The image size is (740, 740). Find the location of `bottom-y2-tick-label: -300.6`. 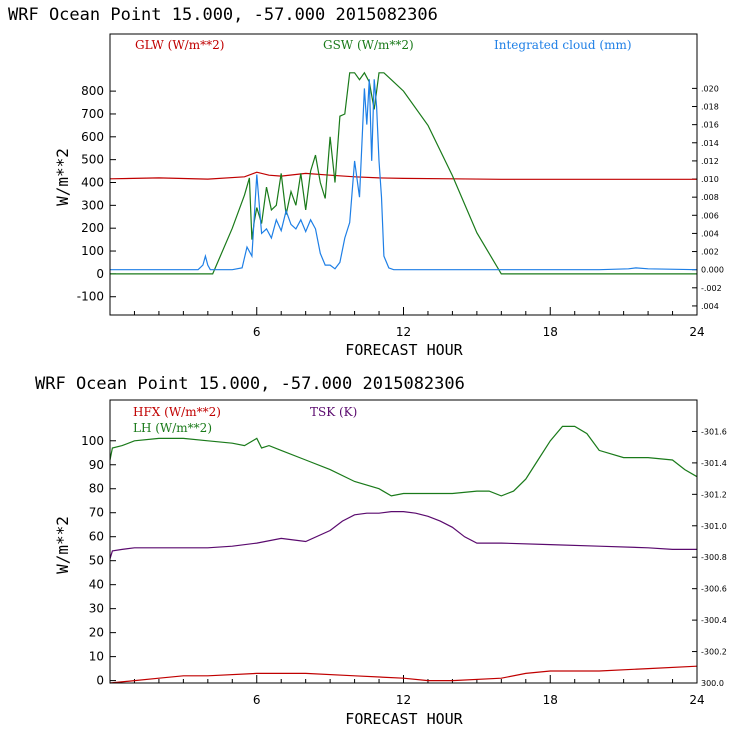

bottom-y2-tick-label: -300.6 is located at coordinates (714, 589).